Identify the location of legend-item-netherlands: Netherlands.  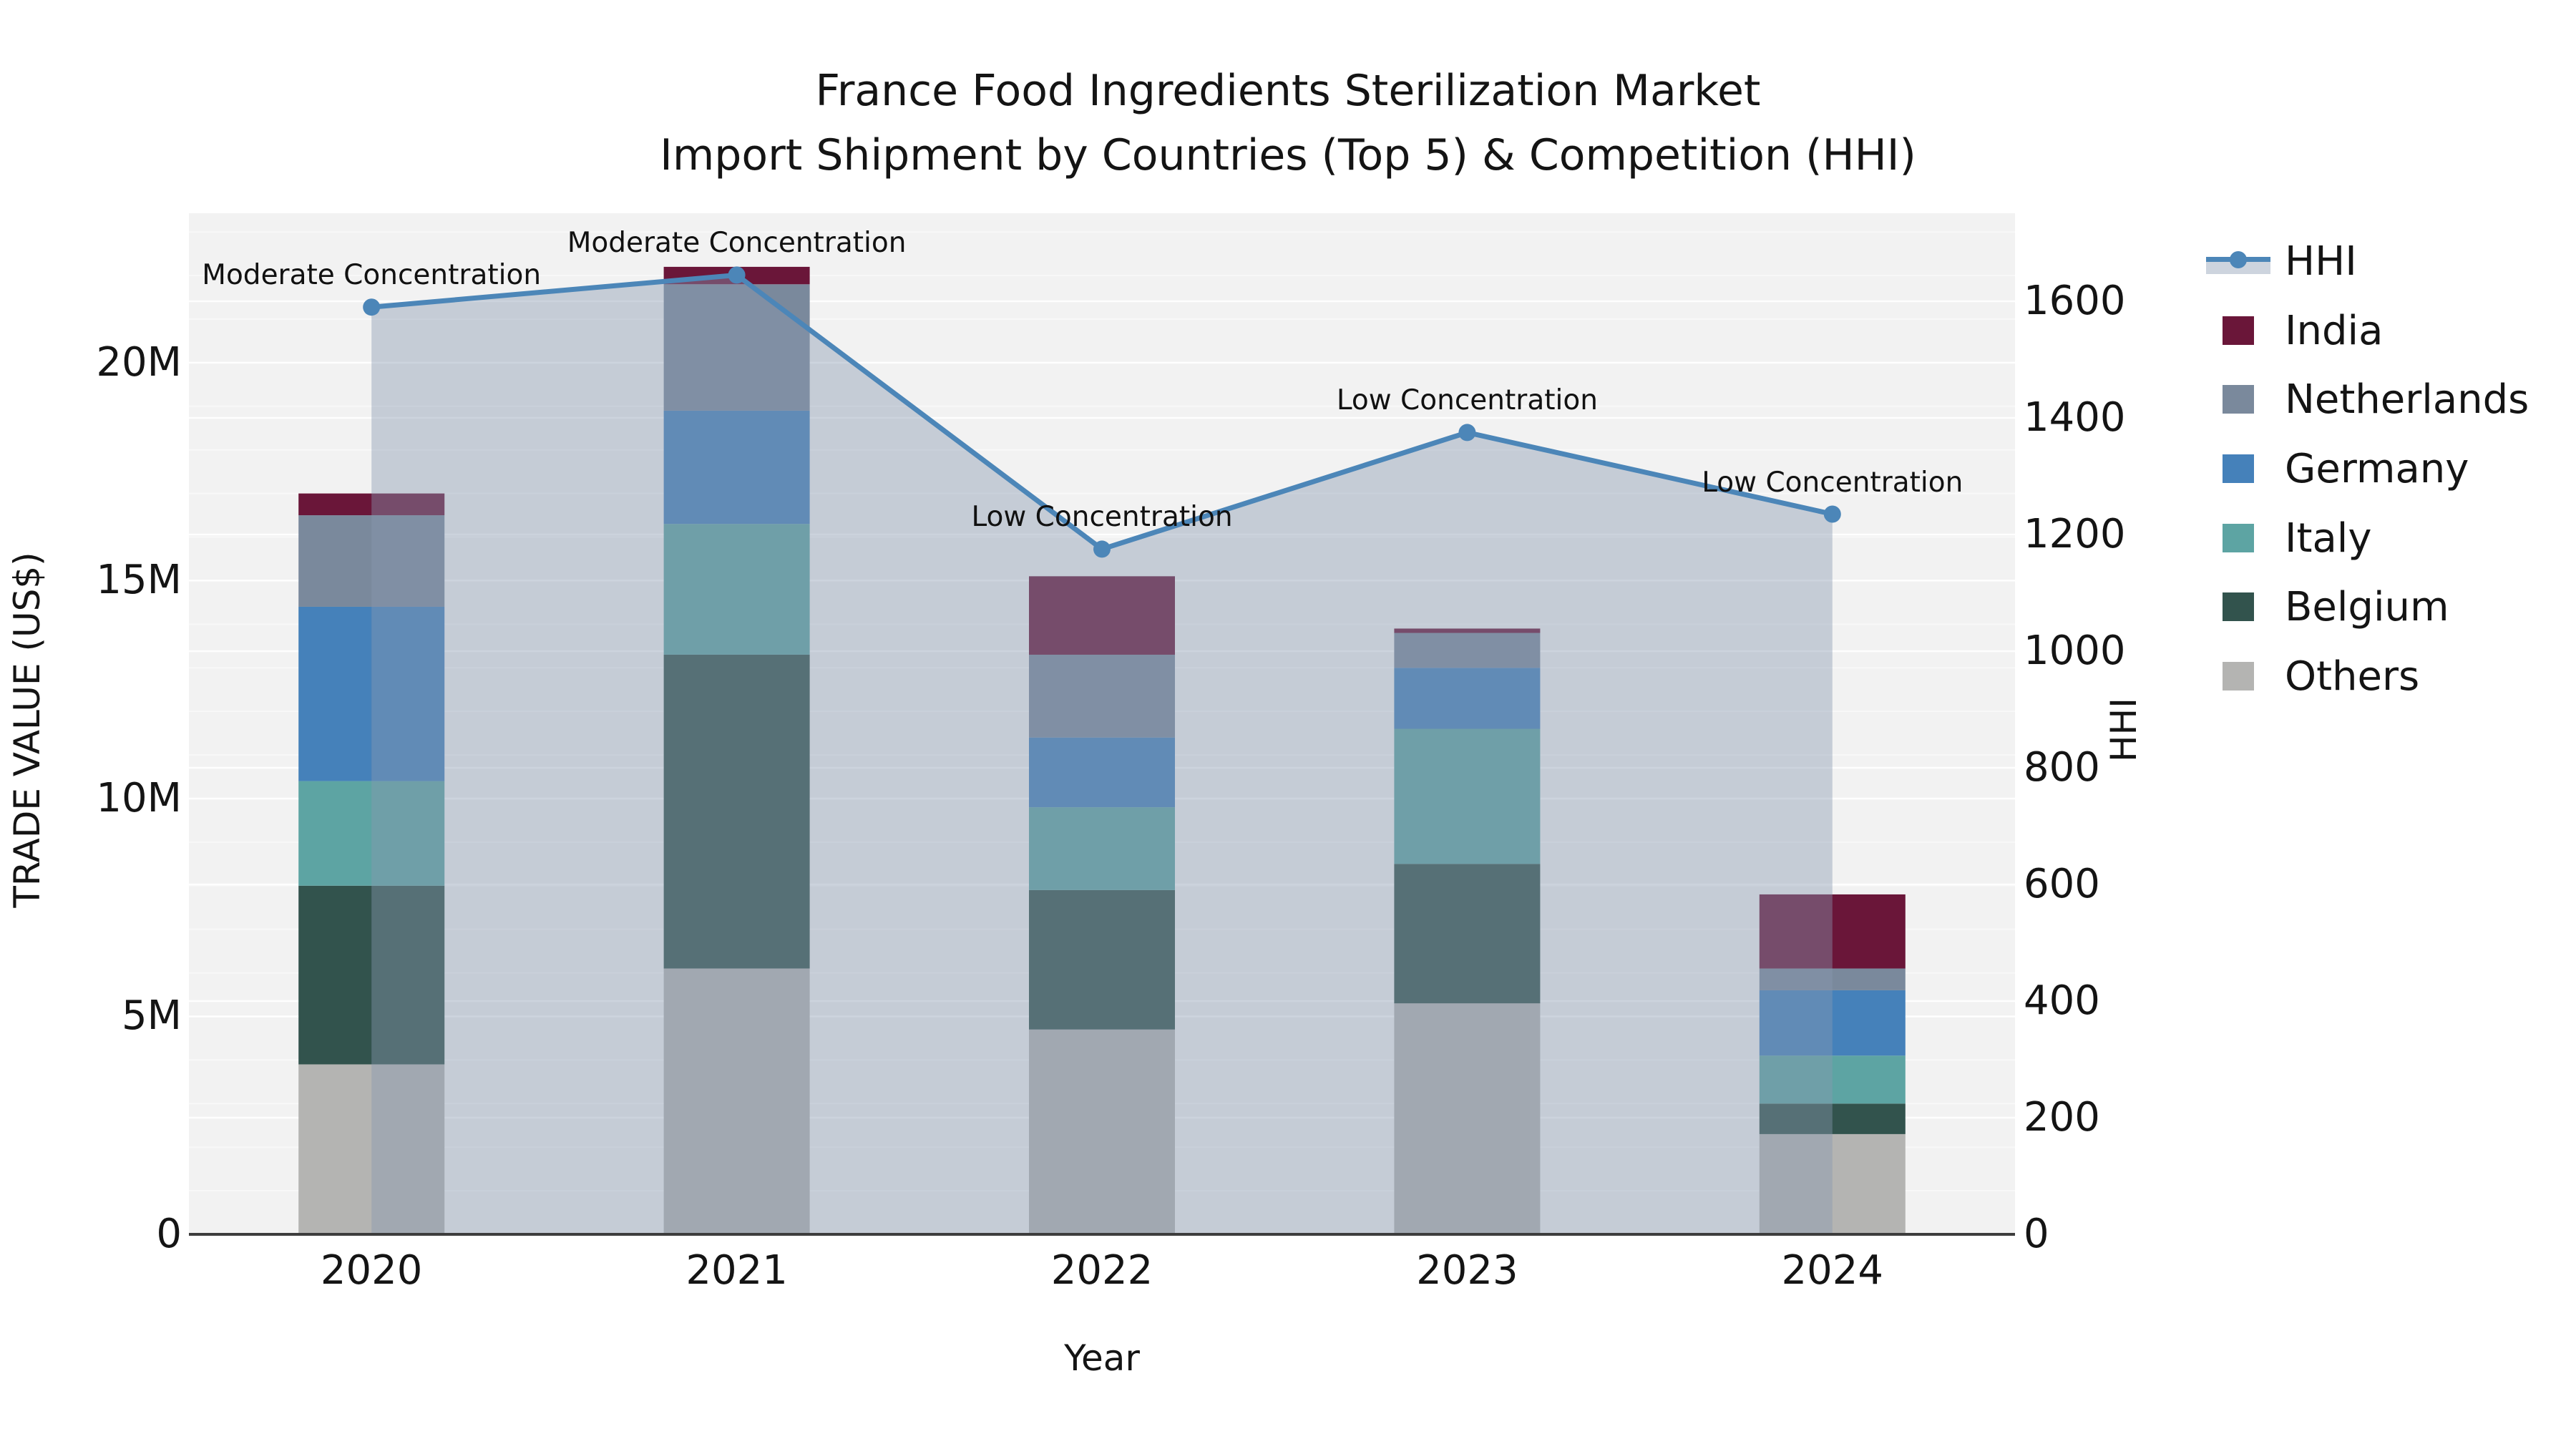
(2367, 399).